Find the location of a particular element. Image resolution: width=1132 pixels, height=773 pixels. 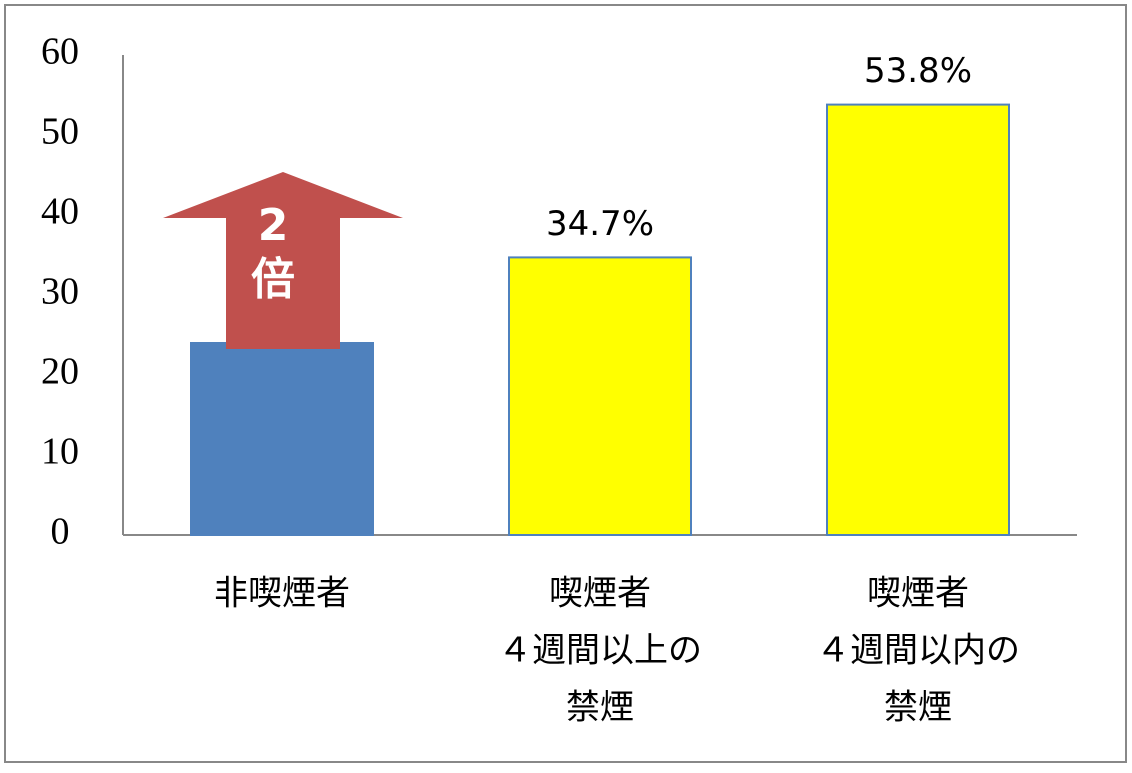

value-label: 34.7% is located at coordinates (600, 224).